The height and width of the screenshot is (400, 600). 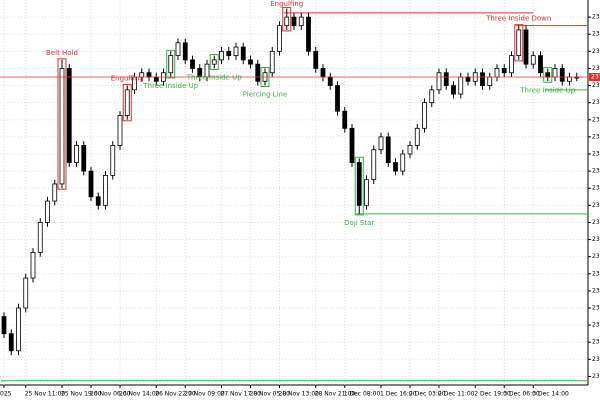 What do you see at coordinates (456, 394) in the screenshot?
I see `x-tick-label: 2 Dec 11:00` at bounding box center [456, 394].